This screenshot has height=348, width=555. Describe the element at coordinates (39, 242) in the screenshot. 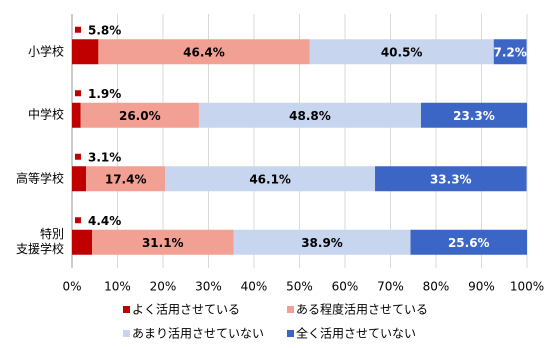

I see `y-tick-label: 特別 支援学校` at that location.